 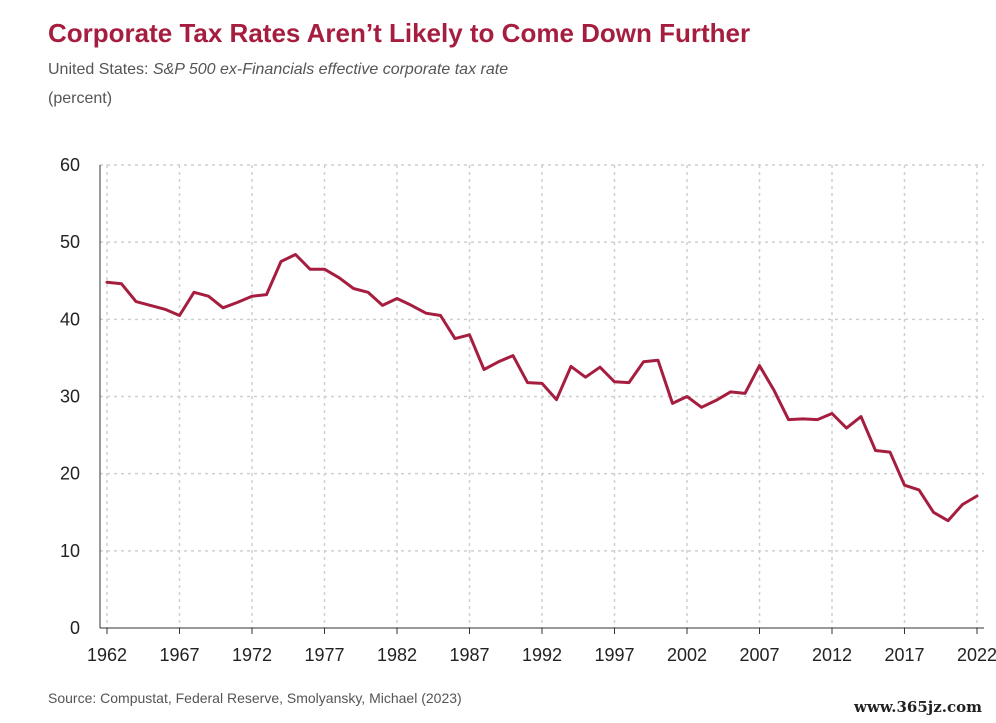 What do you see at coordinates (70, 319) in the screenshot?
I see `y-tick-label: 40` at bounding box center [70, 319].